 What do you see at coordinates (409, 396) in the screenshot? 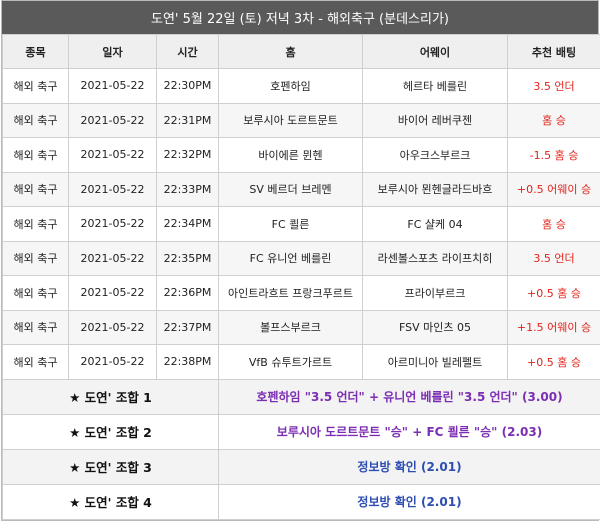
I see `combo-value: 호펜하임 "3.5 언더" + 유니언 베를린 "3.5 언더" (3.00)` at bounding box center [409, 396].